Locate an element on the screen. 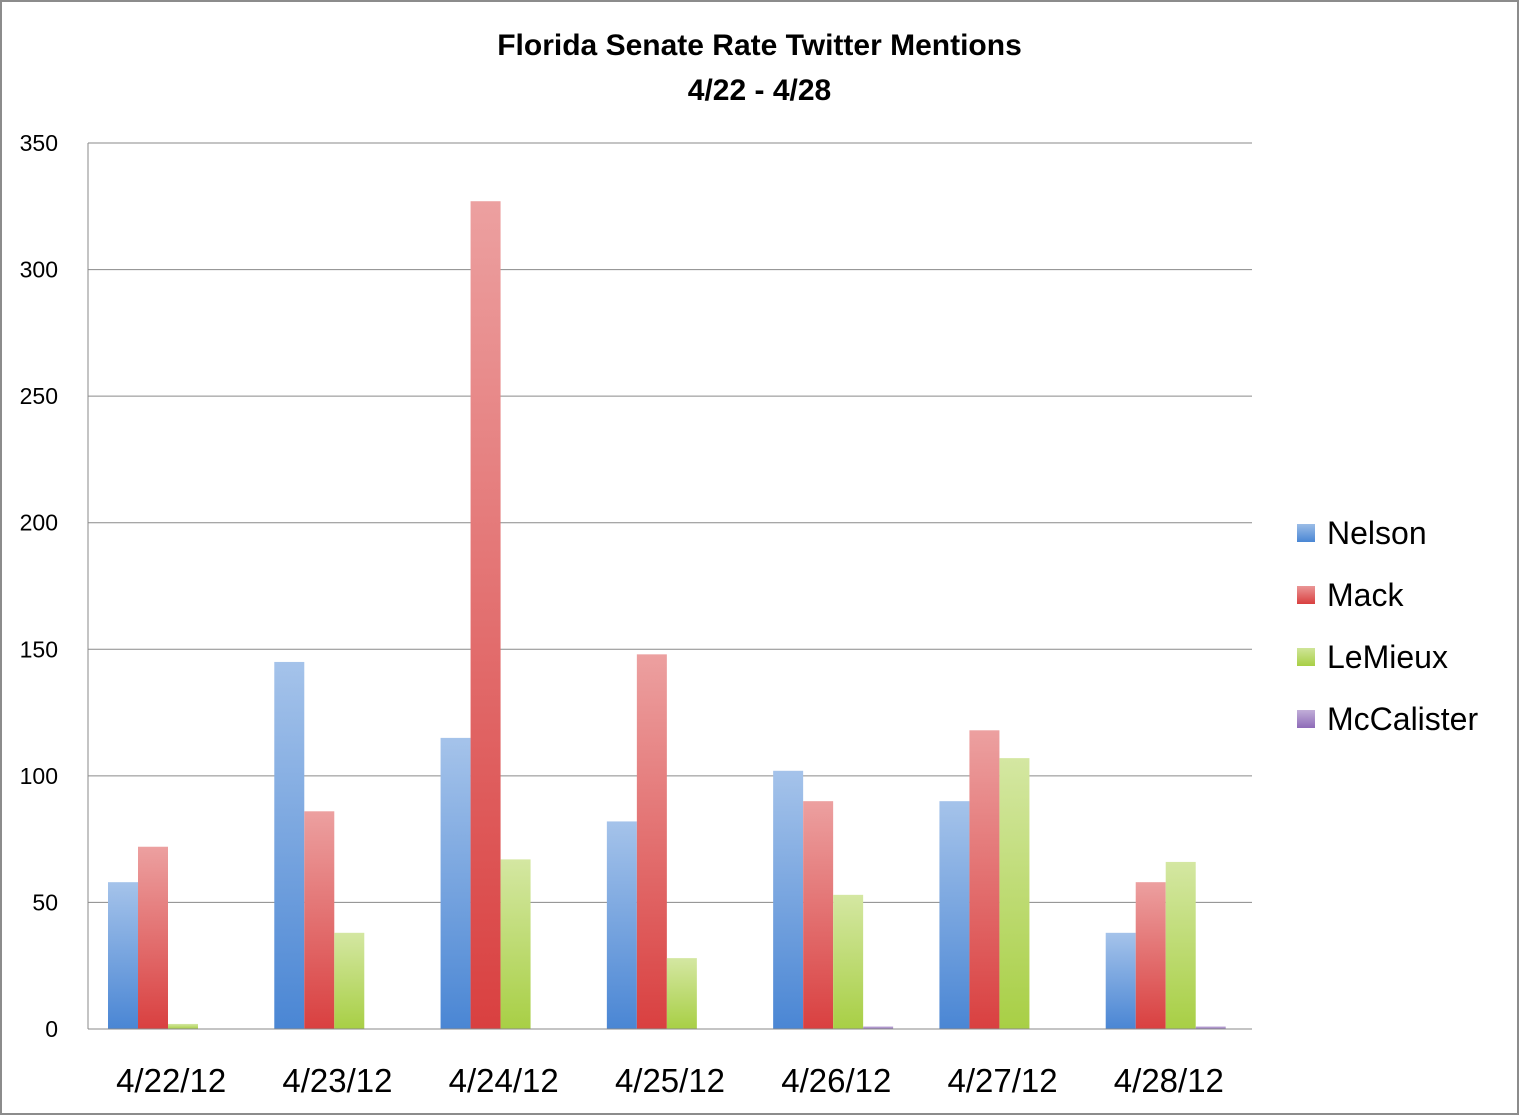 This screenshot has width=1519, height=1115. x-tick-label: 4/23/12 is located at coordinates (337, 1080).